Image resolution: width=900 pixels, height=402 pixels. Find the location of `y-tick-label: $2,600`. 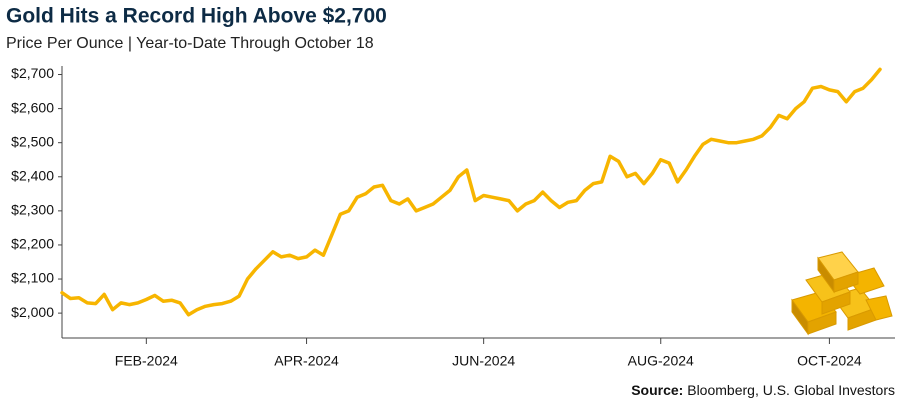

y-tick-label: $2,600 is located at coordinates (32, 107).